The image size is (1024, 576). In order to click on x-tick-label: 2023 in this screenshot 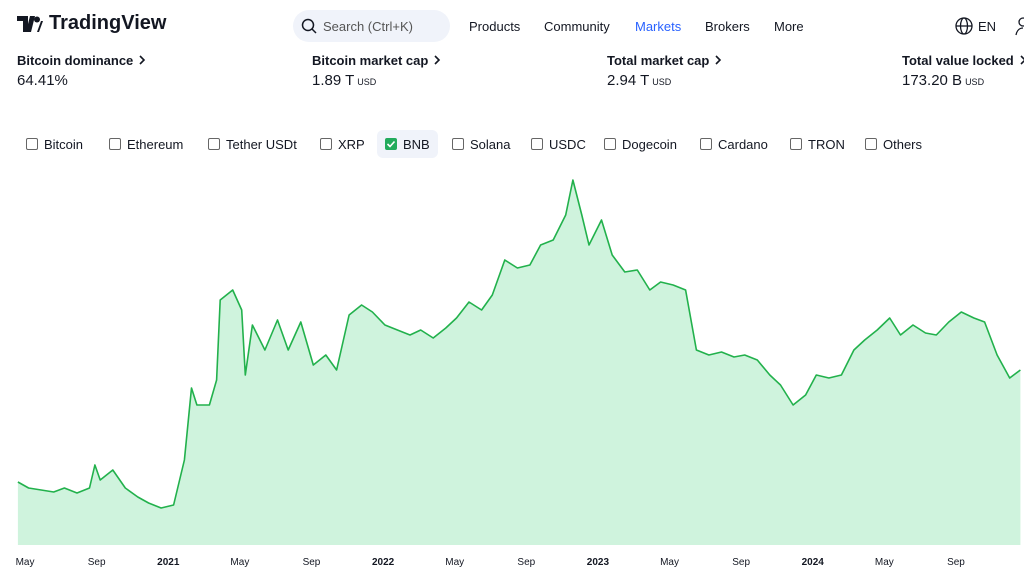, I will do `click(598, 562)`.